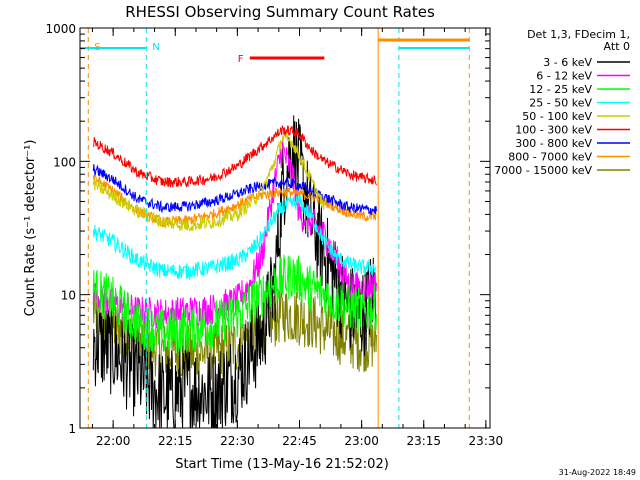 This screenshot has height=480, width=640. What do you see at coordinates (557, 116) in the screenshot?
I see `legend-label-4: 50 - 100 keV` at bounding box center [557, 116].